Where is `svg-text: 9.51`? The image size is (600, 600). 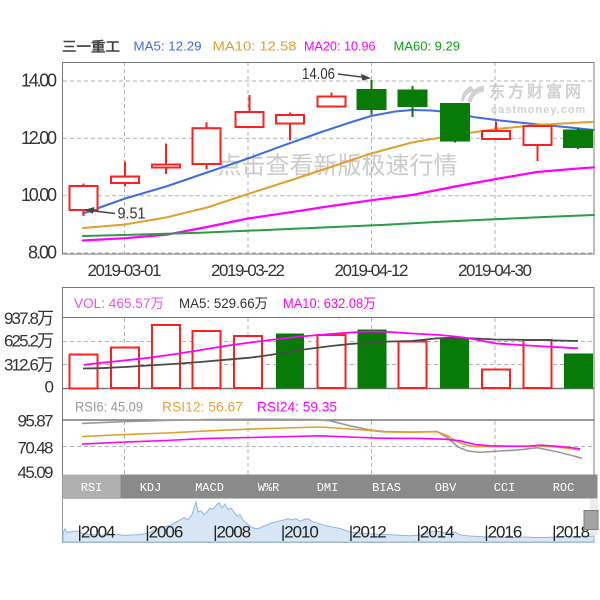 svg-text: 9.51 is located at coordinates (132, 214).